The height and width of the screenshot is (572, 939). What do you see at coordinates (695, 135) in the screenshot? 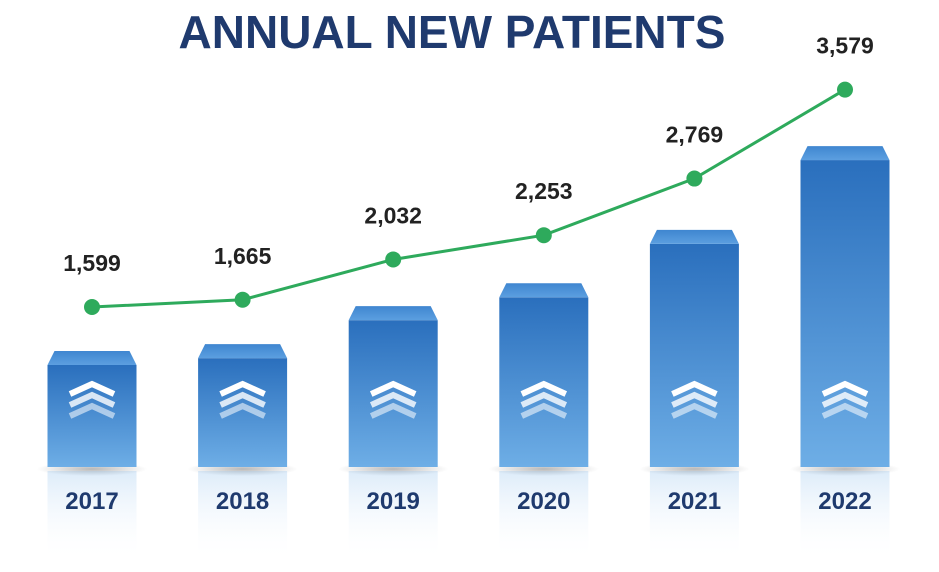
I see `data-label: 2,769` at bounding box center [695, 135].